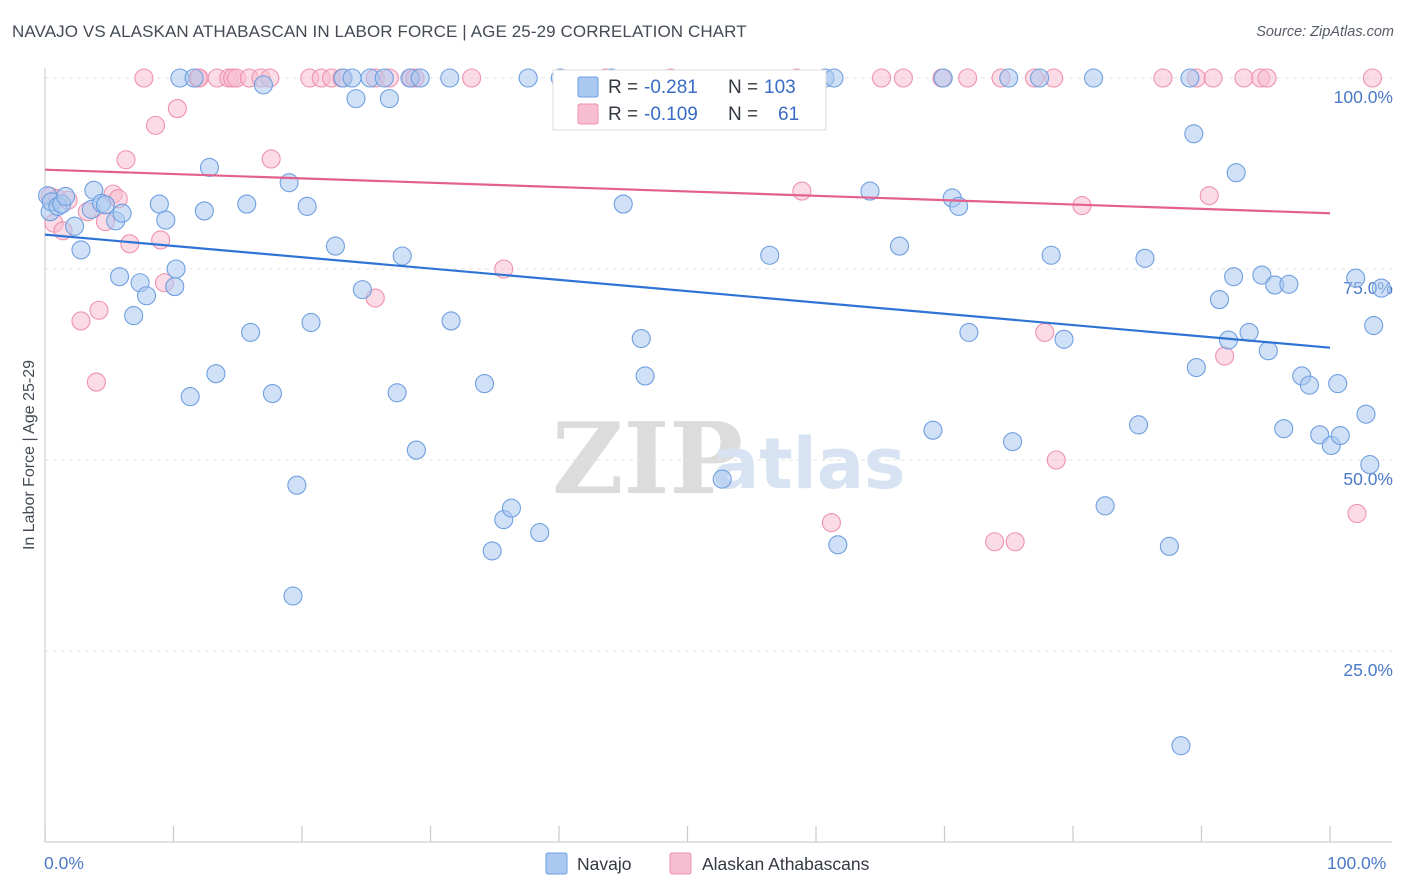 The width and height of the screenshot is (1406, 892). Describe the element at coordinates (780, 87) in the screenshot. I see `stats-n-value-navajo: 103` at that location.